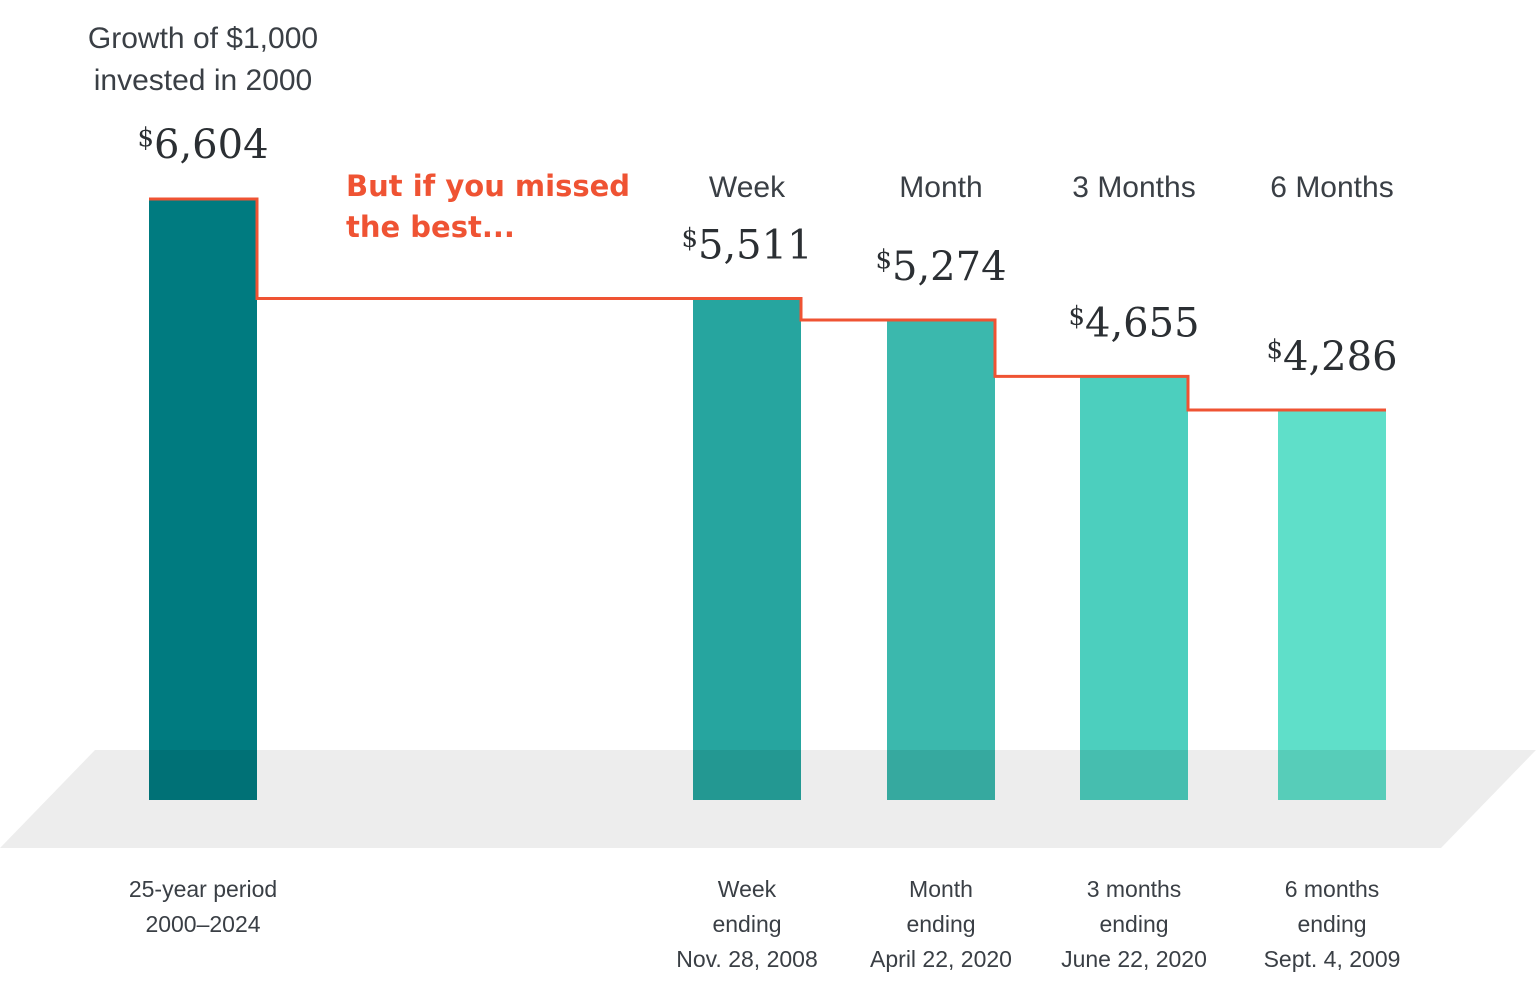 The width and height of the screenshot is (1536, 1000). I want to click on bar-header-3: Month, so click(940, 187).